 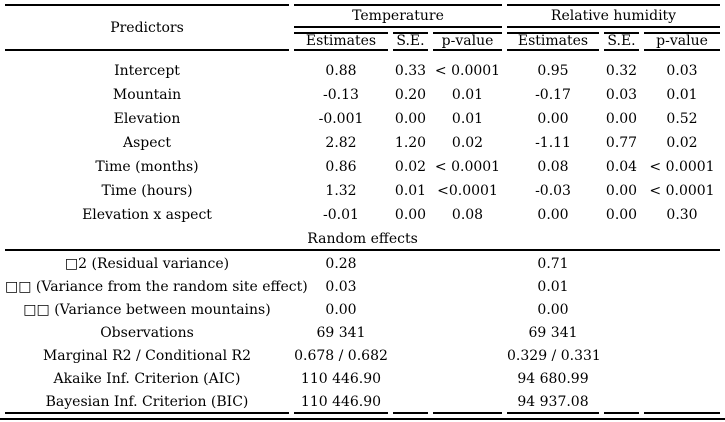 What do you see at coordinates (147, 167) in the screenshot?
I see `row-label: Time (months)` at bounding box center [147, 167].